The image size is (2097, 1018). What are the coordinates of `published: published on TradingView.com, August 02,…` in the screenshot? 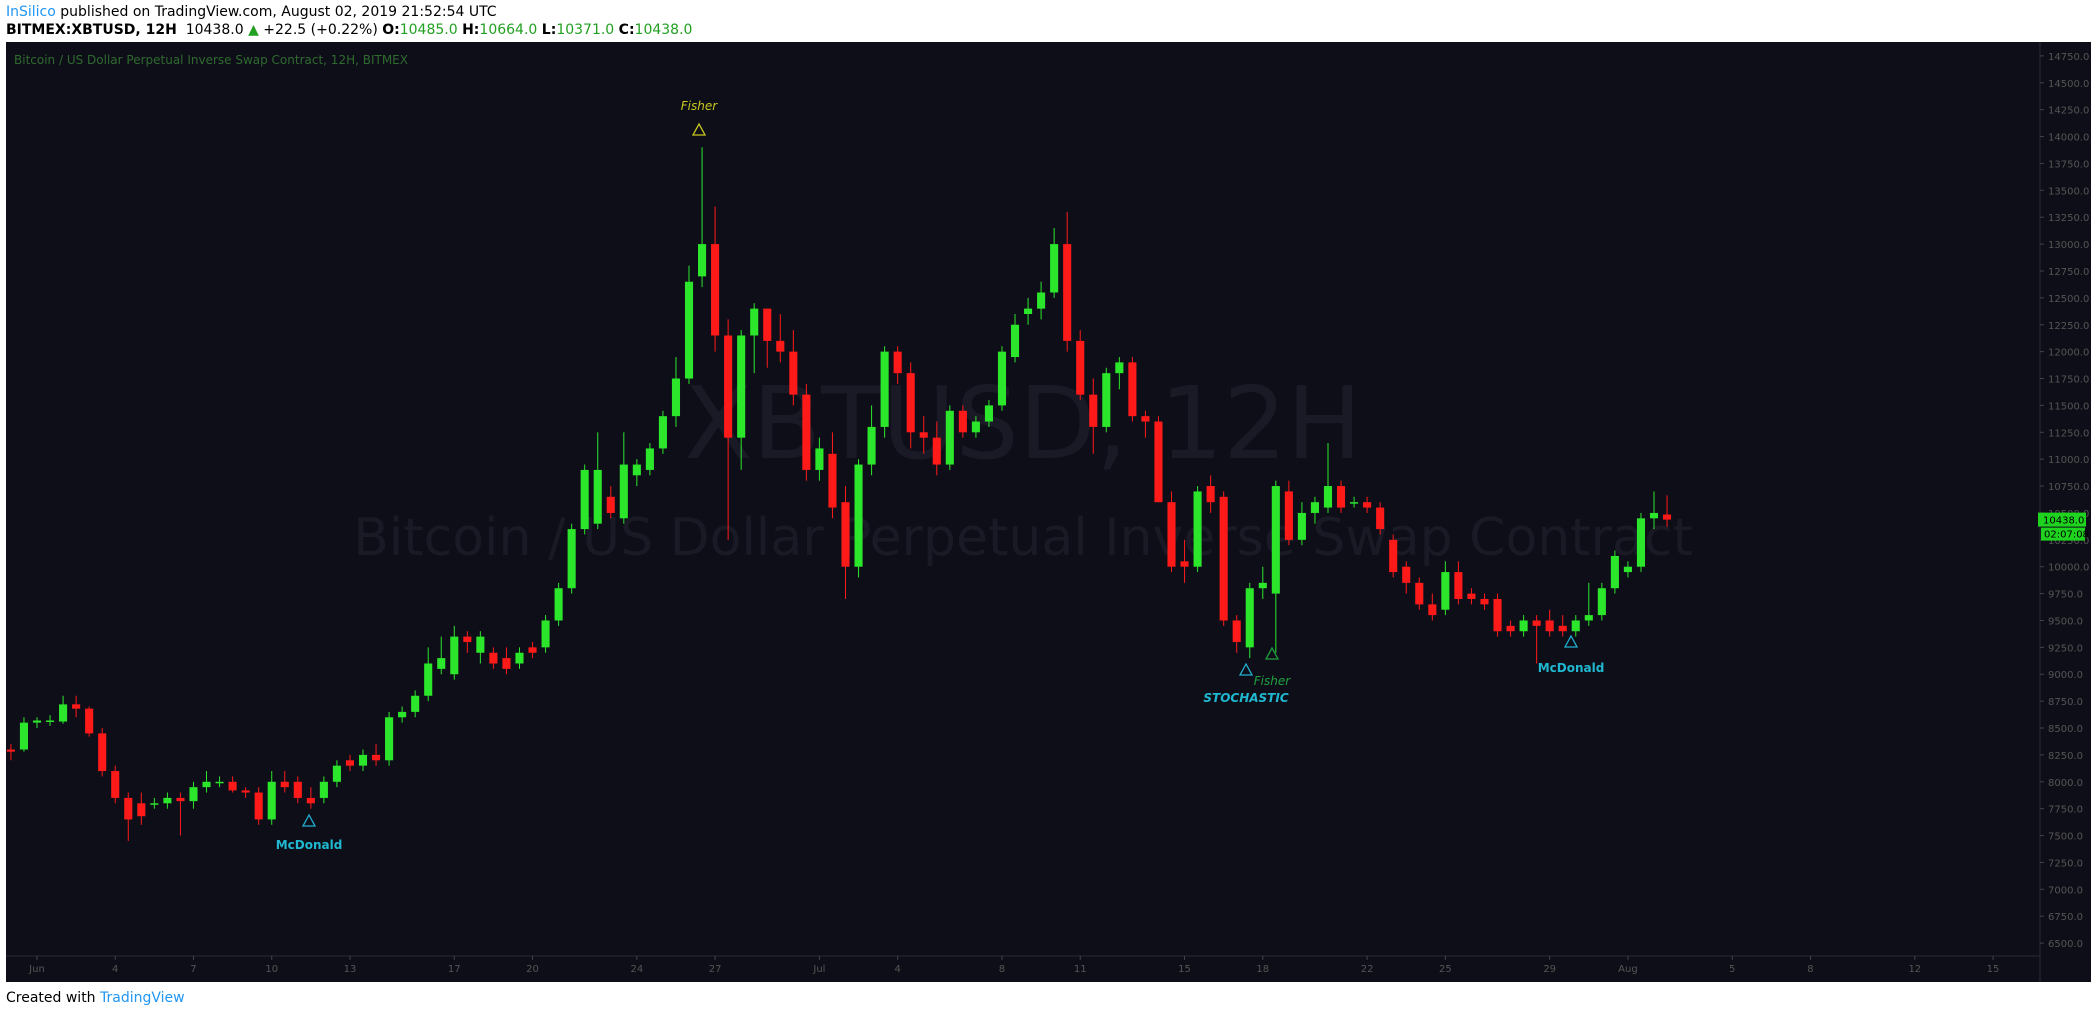 It's located at (278, 12).